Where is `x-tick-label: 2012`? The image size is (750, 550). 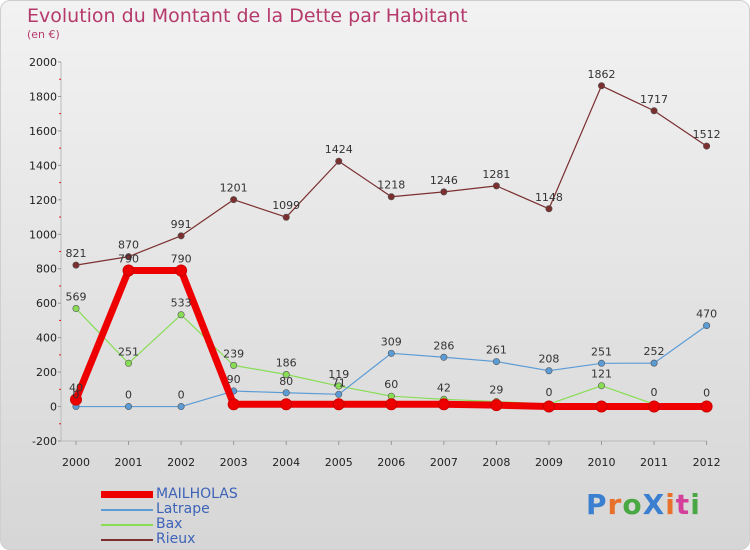
x-tick-label: 2012 is located at coordinates (707, 462).